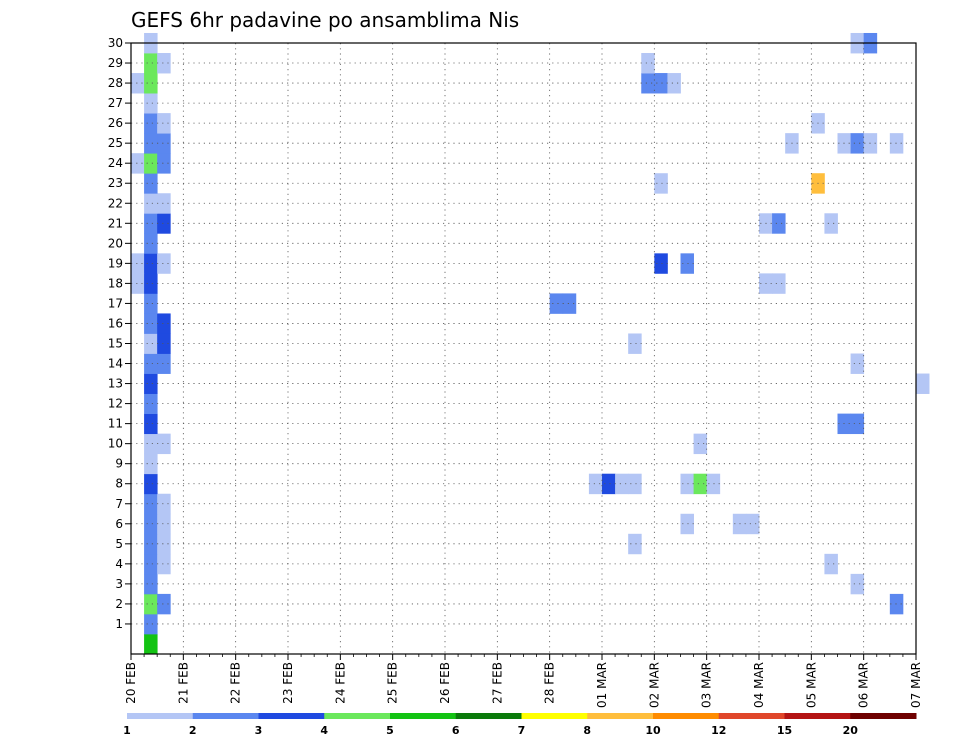  Describe the element at coordinates (325, 20) in the screenshot. I see `chart-title: GEFS 6hr padavine po ansamblima Nis` at that location.